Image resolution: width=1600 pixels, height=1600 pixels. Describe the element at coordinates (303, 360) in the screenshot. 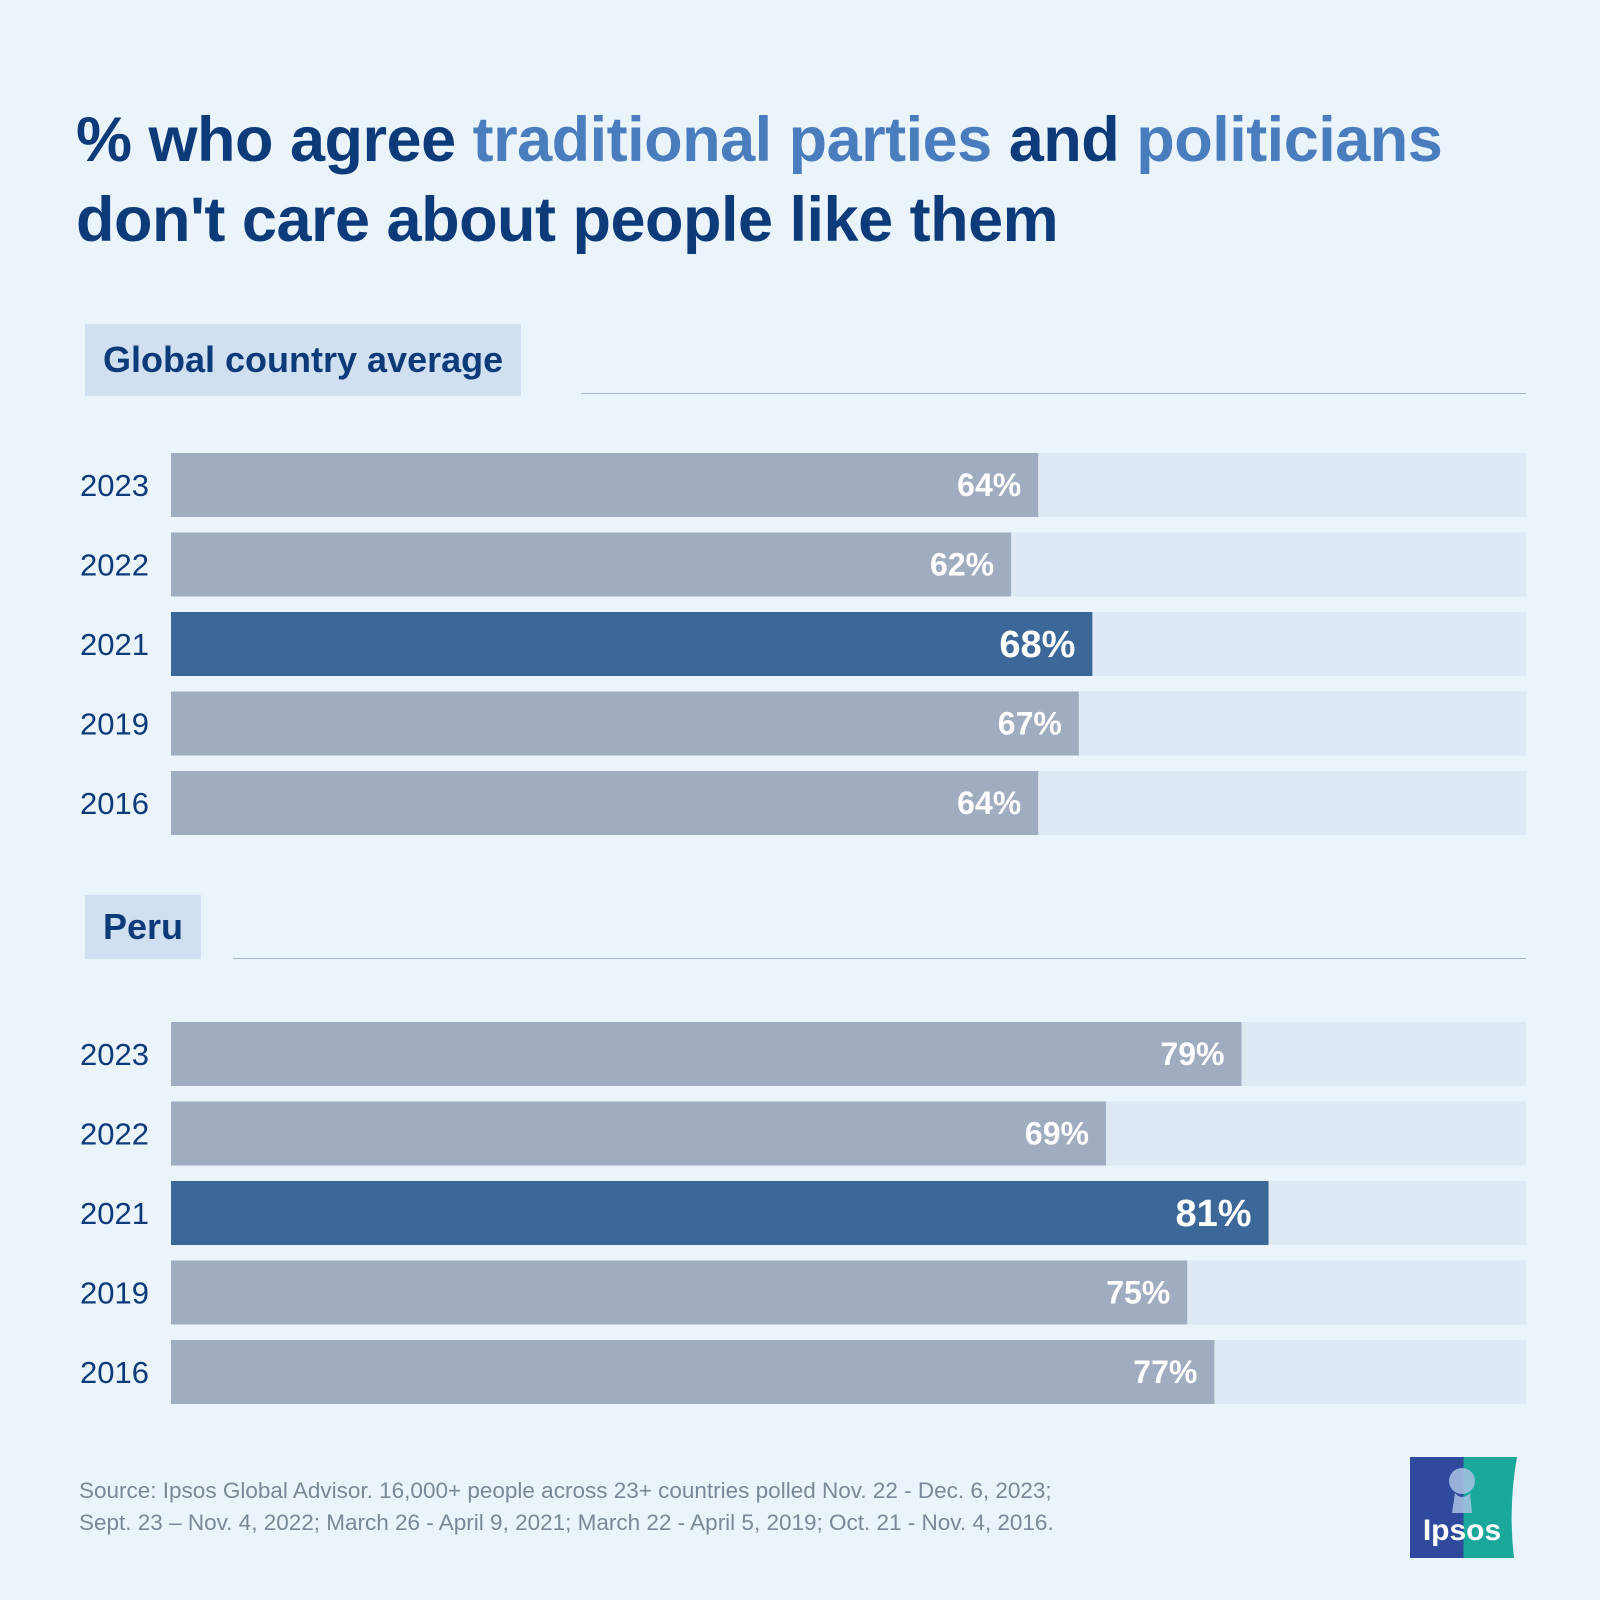

I see `section-label-global: Global country average` at that location.